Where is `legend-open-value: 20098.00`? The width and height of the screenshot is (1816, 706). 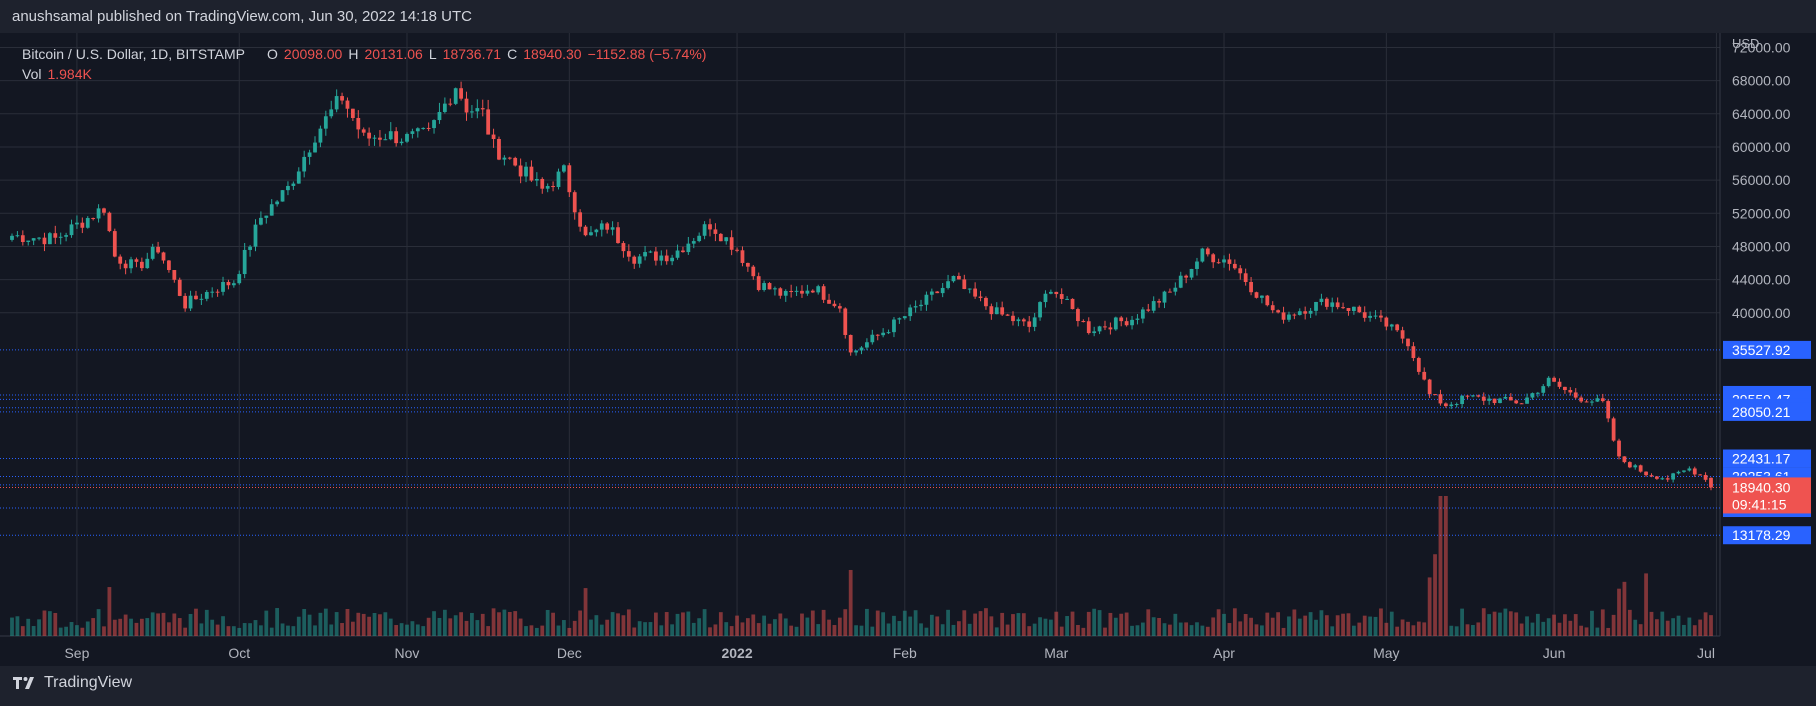 legend-open-value: 20098.00 is located at coordinates (313, 54).